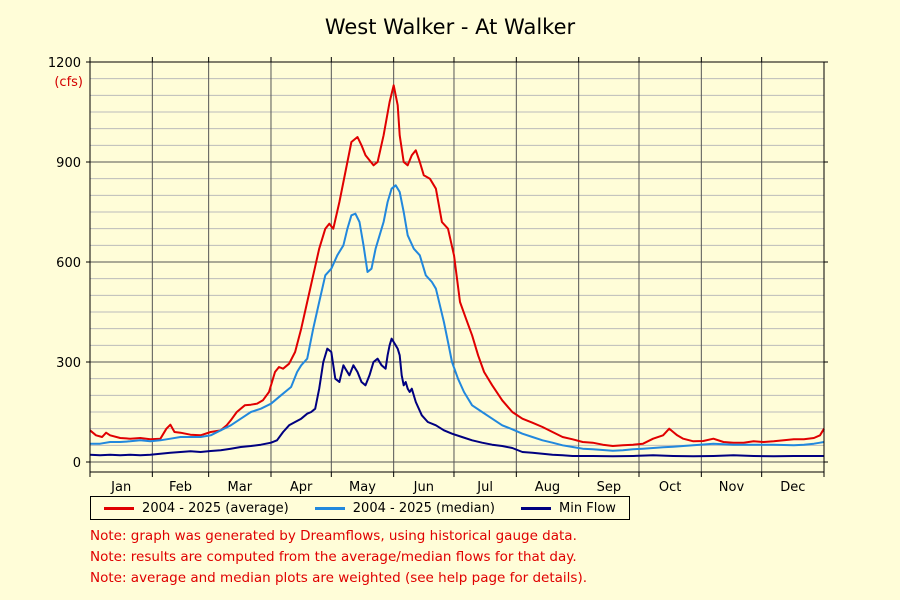  Describe the element at coordinates (119, 508) in the screenshot. I see `legend-swatch-average` at that location.